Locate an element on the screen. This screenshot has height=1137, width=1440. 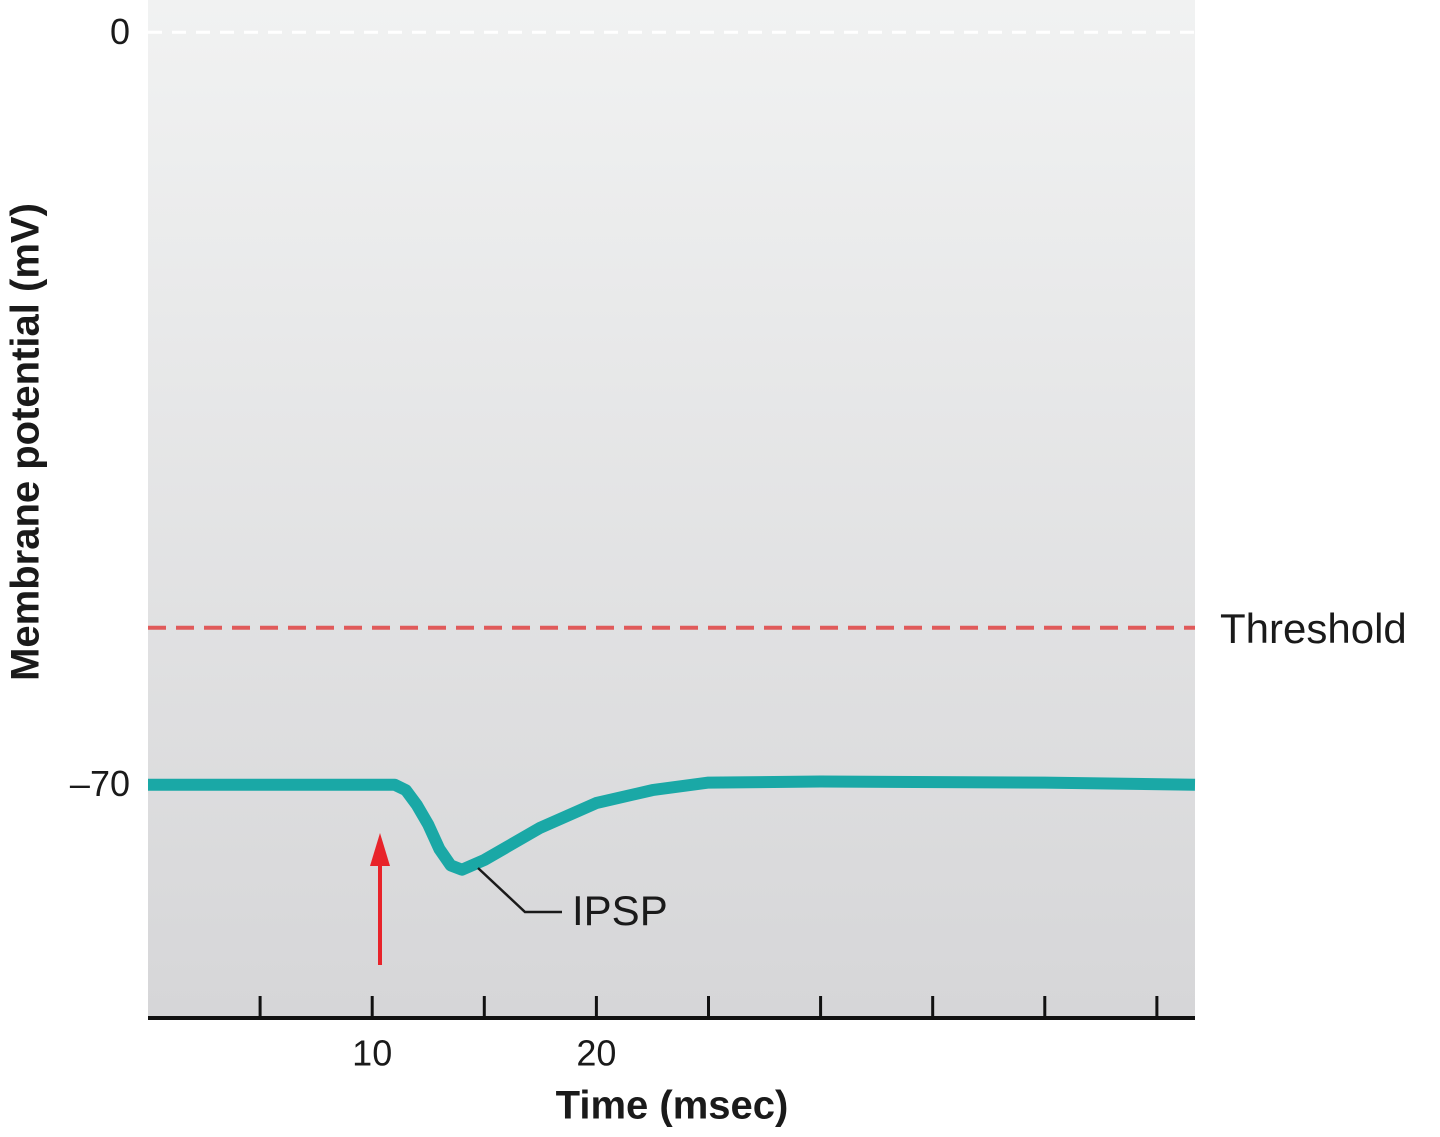
threshold-label: Threshold is located at coordinates (1313, 628).